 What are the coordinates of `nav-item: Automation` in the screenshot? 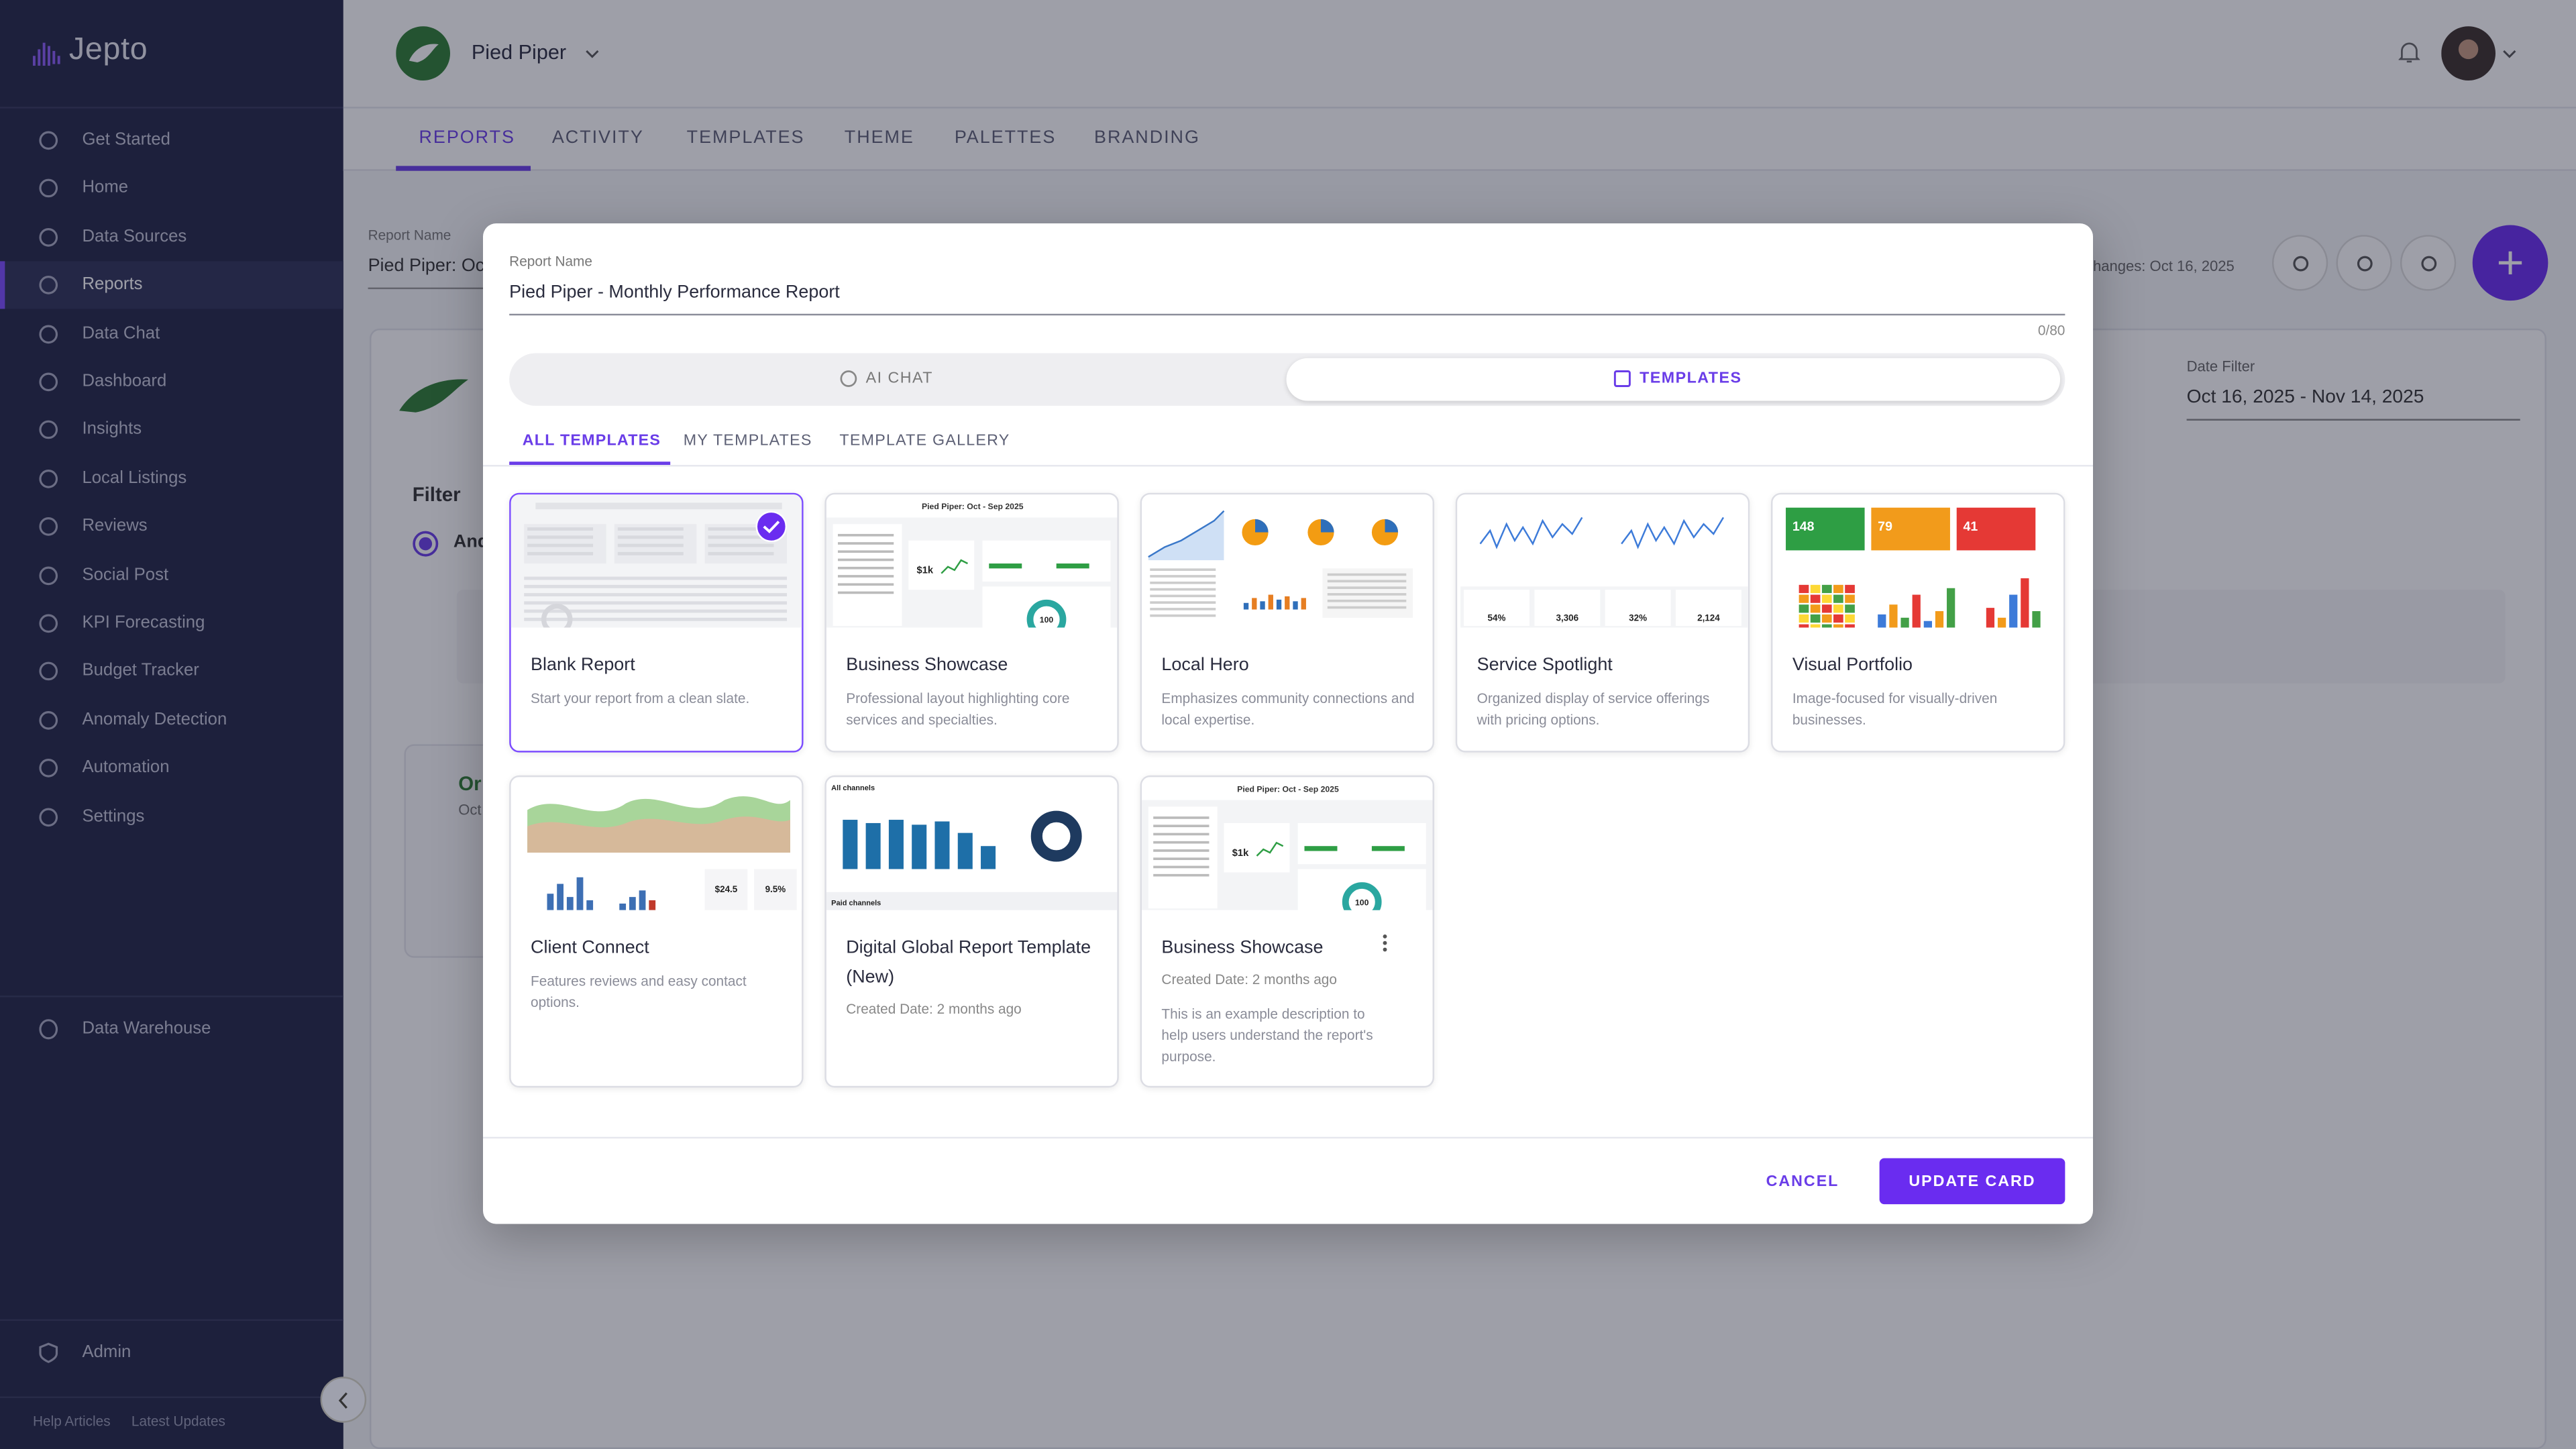 It's located at (171, 768).